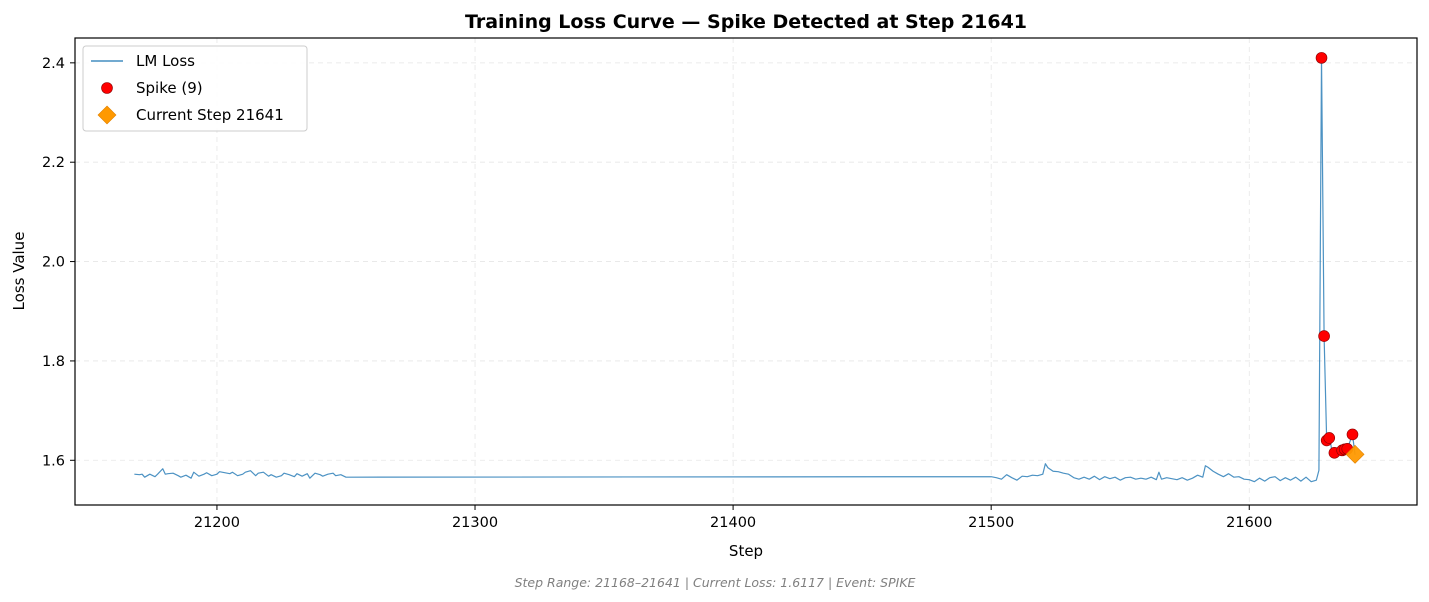 This screenshot has height=602, width=1429. Describe the element at coordinates (107, 88) in the screenshot. I see `legend-swatch-spike` at that location.